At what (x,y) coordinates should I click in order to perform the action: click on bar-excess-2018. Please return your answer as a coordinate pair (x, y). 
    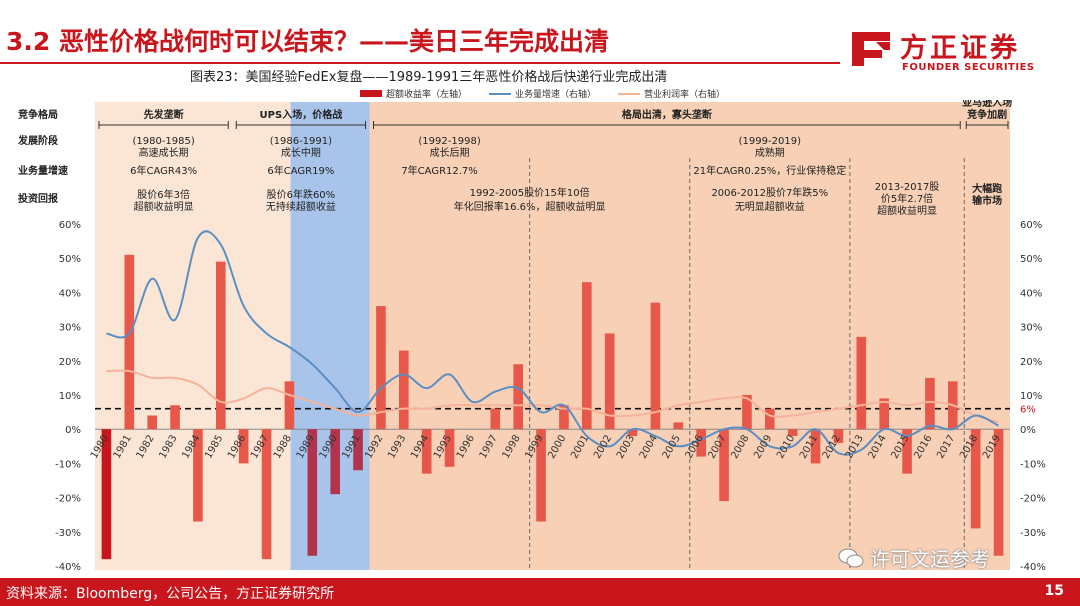
    Looking at the image, I should click on (975, 479).